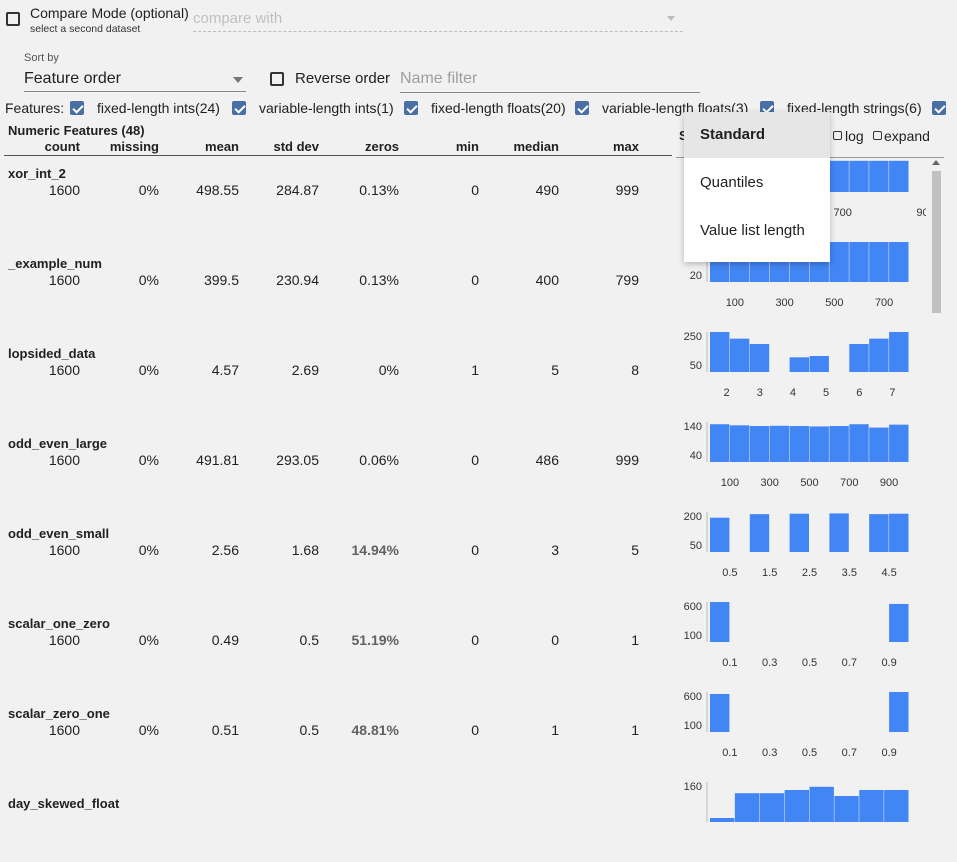 This screenshot has width=957, height=862. I want to click on menu-item-standard: Standard, so click(757, 135).